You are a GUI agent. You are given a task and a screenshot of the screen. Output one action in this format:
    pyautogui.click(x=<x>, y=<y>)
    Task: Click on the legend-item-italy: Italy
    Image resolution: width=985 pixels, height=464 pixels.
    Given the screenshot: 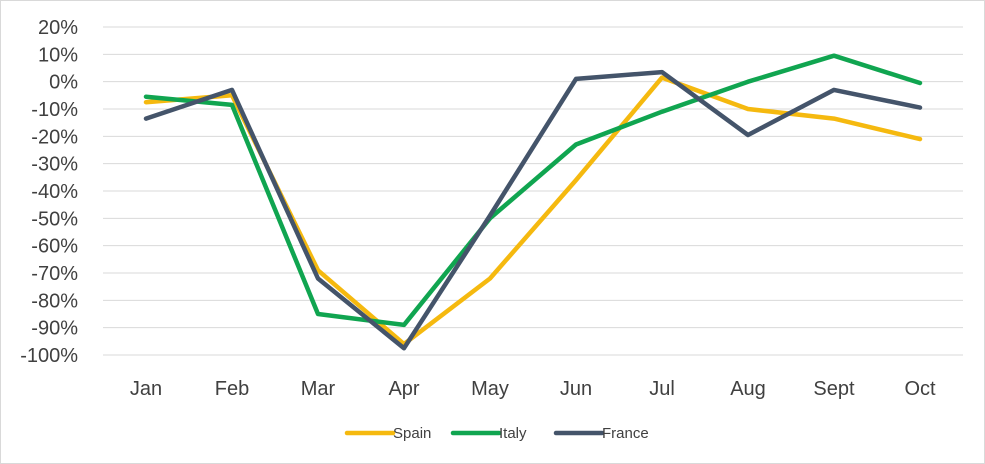 What is the action you would take?
    pyautogui.click(x=488, y=433)
    